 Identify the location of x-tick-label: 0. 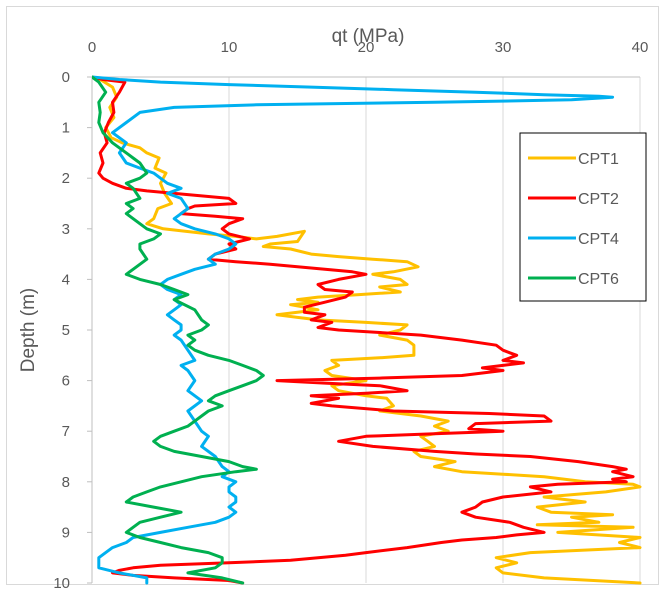
(92, 47).